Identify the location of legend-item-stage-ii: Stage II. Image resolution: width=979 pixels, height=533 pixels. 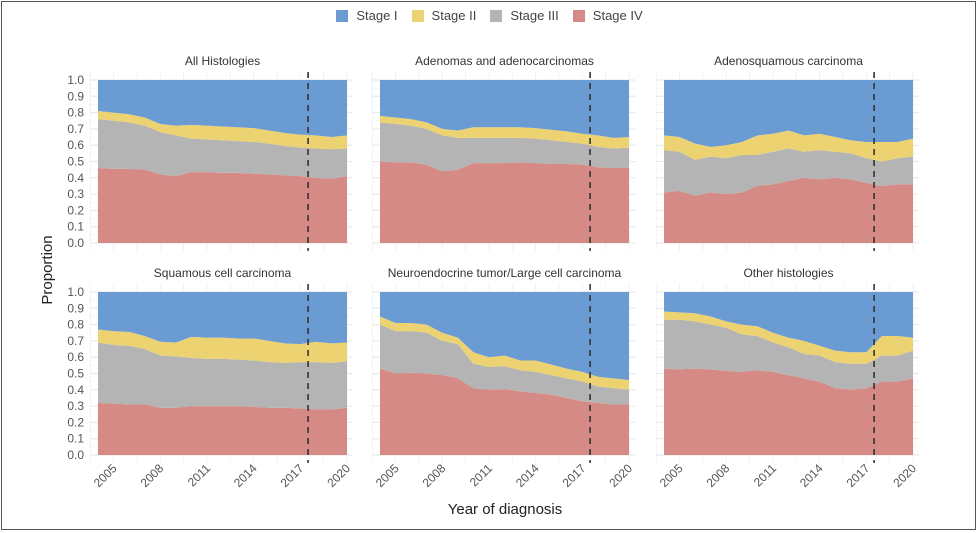
(444, 15).